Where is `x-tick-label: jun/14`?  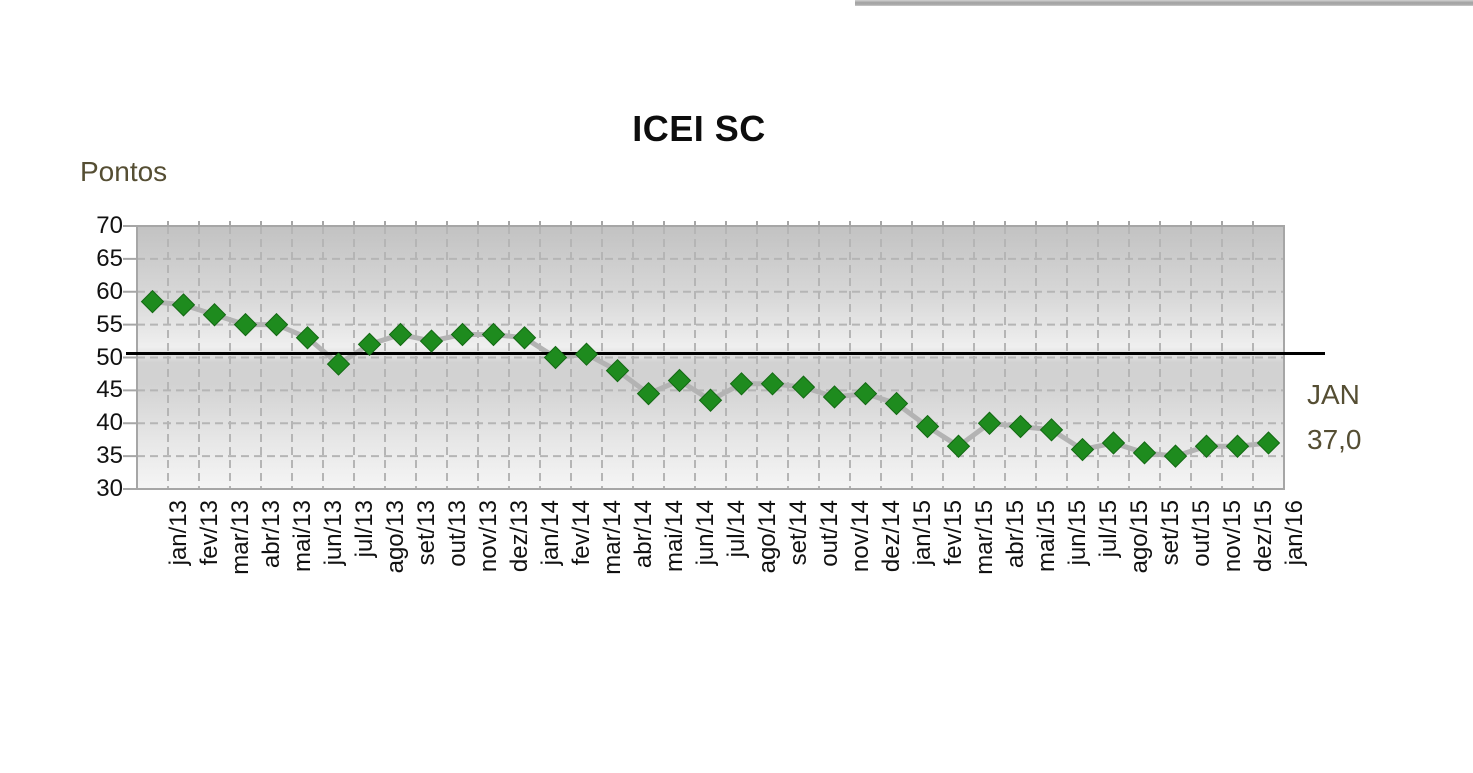
x-tick-label: jun/14 is located at coordinates (705, 533).